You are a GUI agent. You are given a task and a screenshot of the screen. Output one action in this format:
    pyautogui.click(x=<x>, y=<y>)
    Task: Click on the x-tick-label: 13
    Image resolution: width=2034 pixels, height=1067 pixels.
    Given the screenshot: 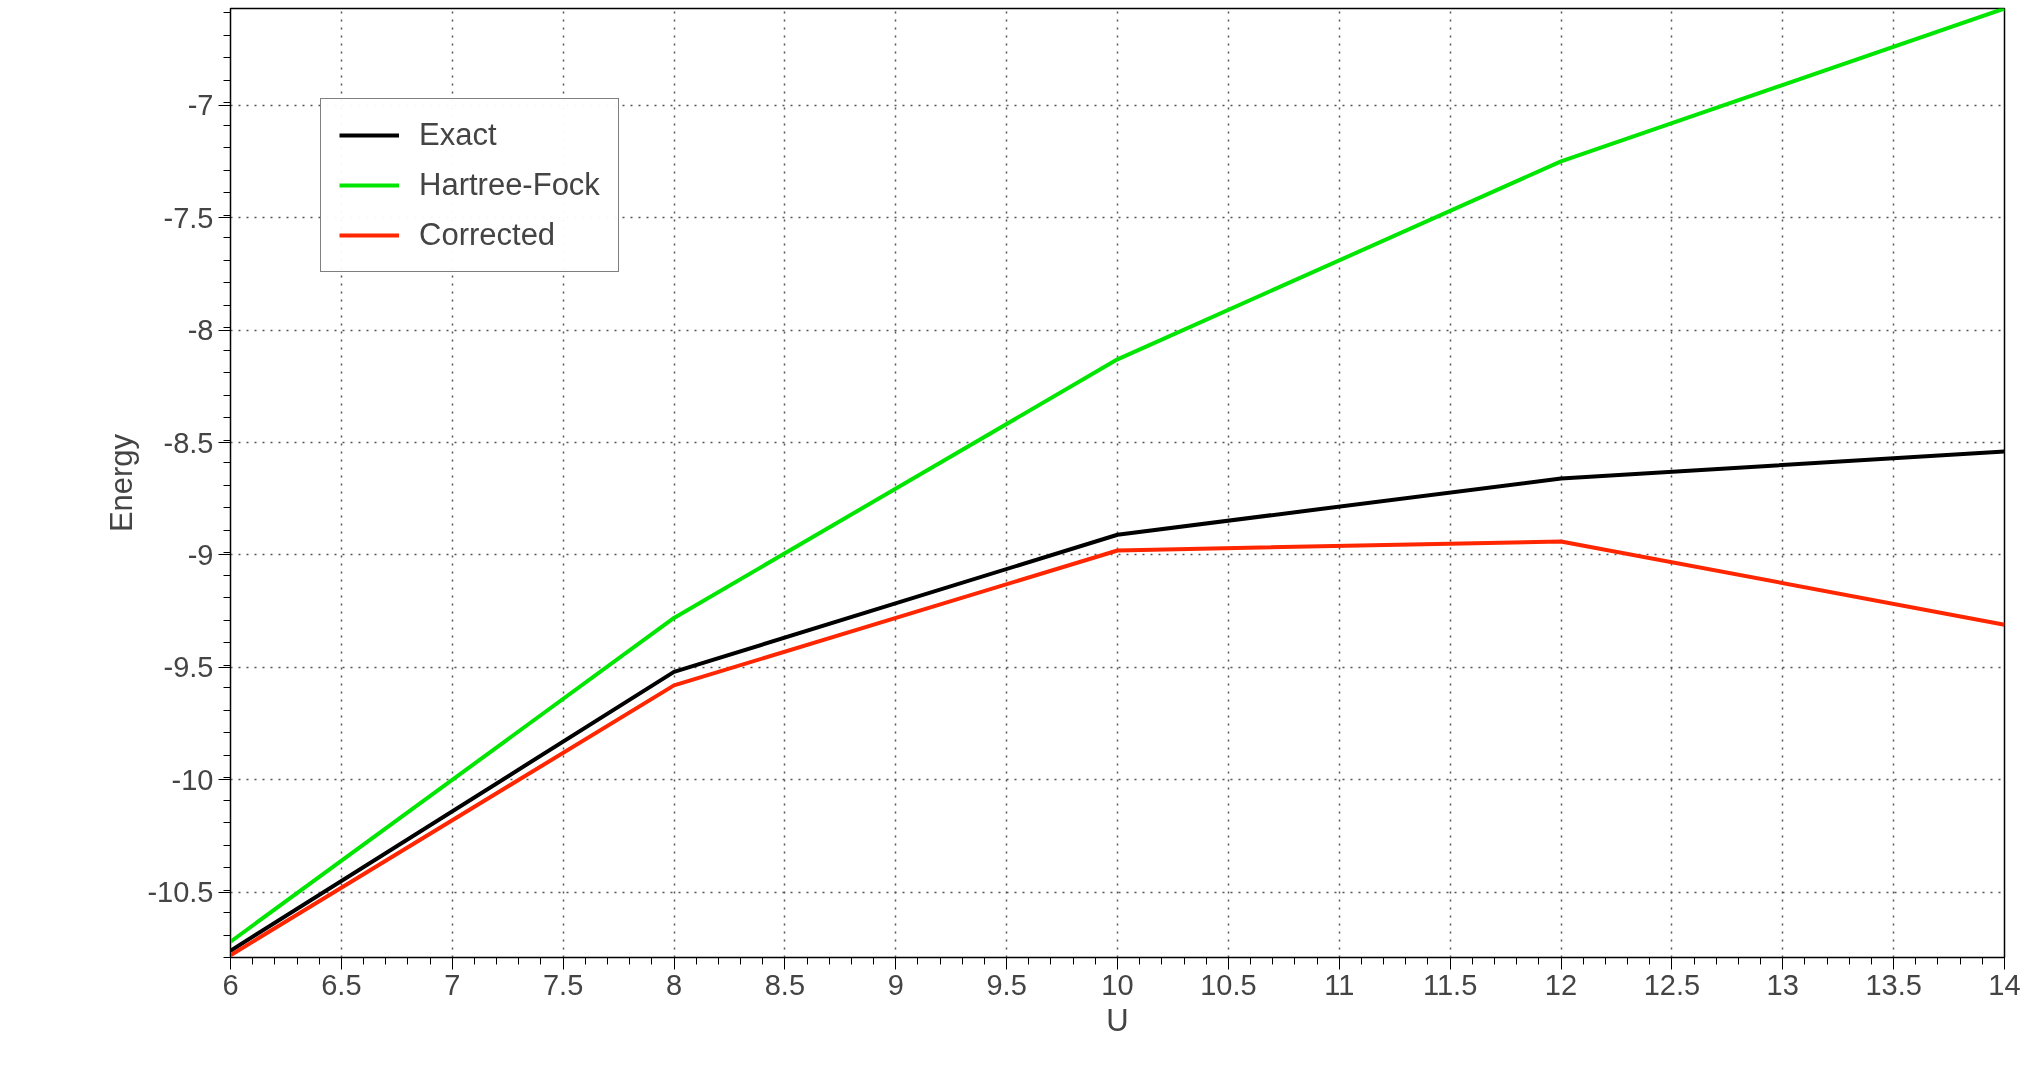 What is the action you would take?
    pyautogui.click(x=1782, y=984)
    